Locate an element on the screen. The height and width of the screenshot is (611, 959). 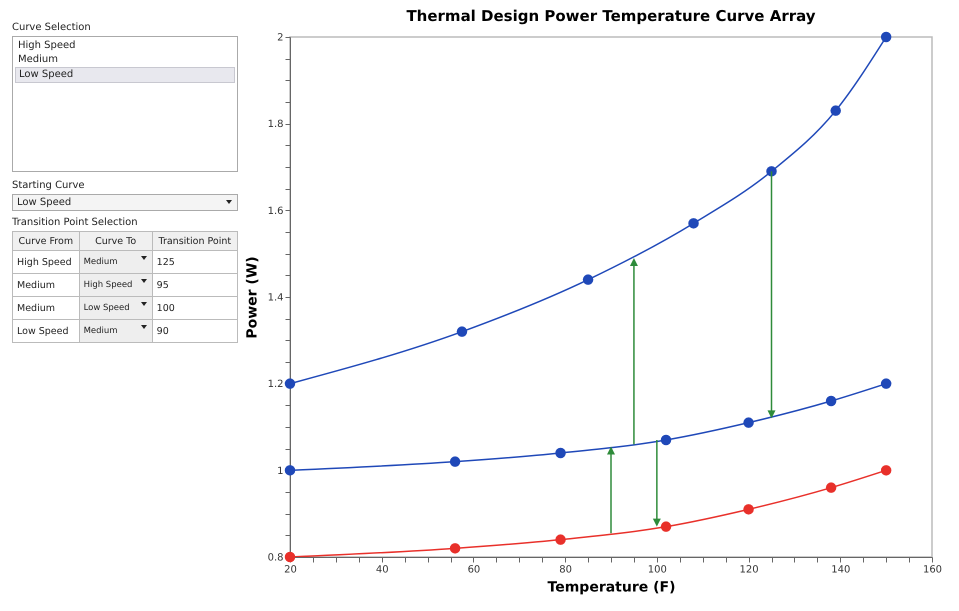
y-tick-label: 2 is located at coordinates (280, 38).